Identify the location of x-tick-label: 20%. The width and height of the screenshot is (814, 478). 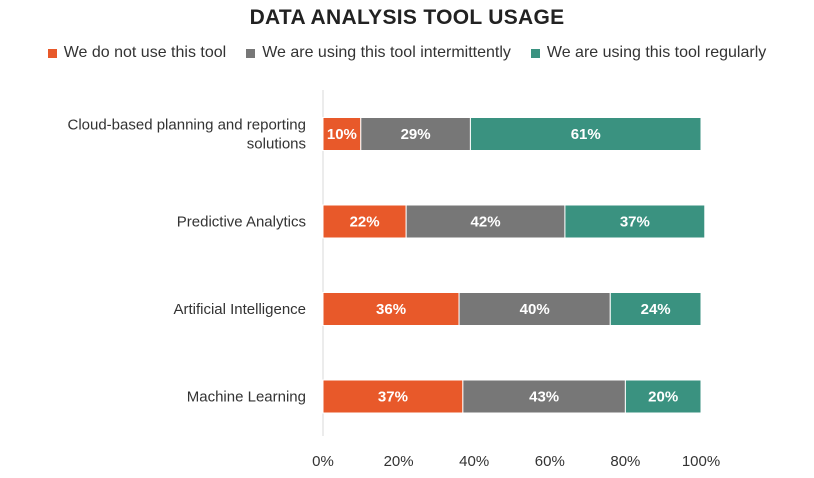
(399, 461).